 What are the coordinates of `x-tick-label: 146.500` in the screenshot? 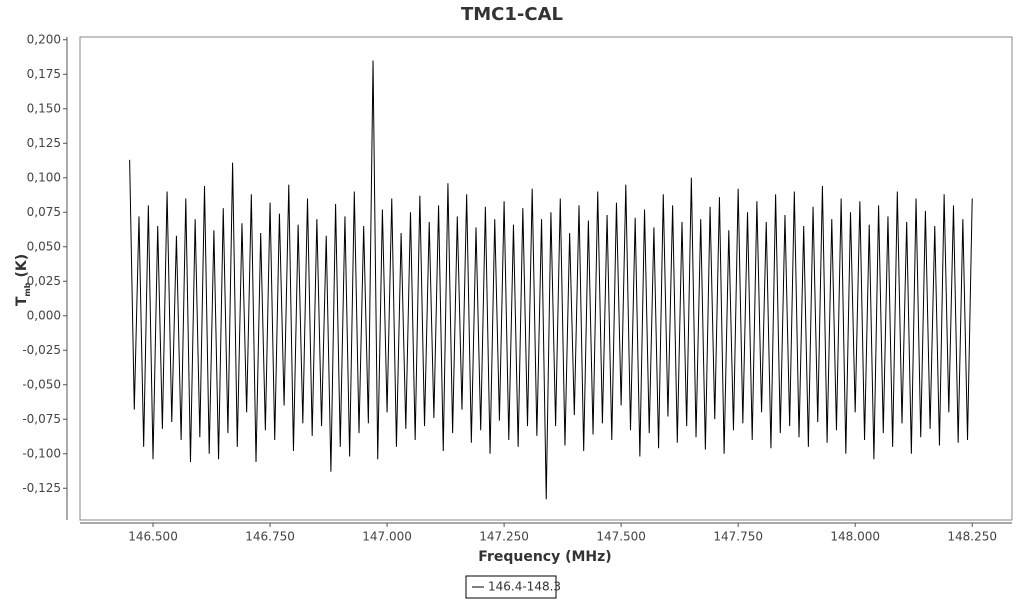 It's located at (153, 537).